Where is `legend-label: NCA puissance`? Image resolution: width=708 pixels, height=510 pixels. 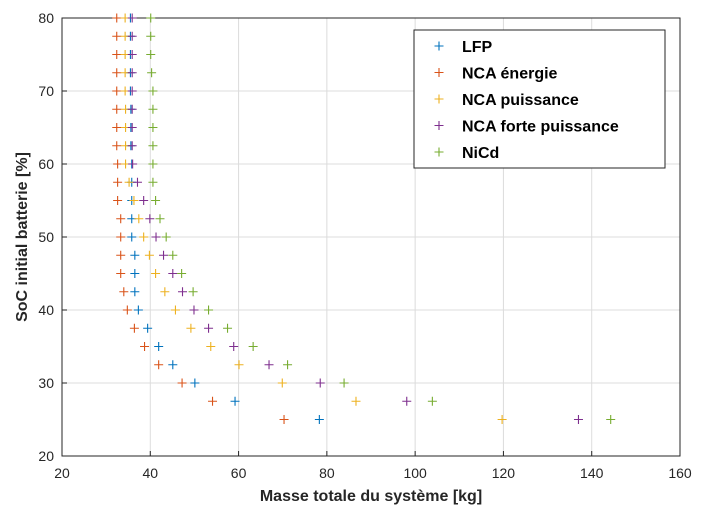
legend-label: NCA puissance is located at coordinates (520, 100).